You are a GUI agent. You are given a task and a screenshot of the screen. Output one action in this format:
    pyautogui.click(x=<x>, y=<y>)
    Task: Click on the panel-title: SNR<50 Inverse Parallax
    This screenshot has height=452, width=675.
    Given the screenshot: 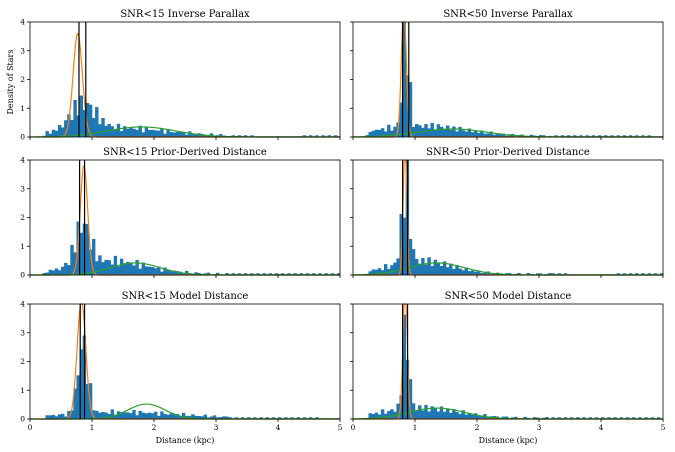 What is the action you would take?
    pyautogui.click(x=508, y=14)
    